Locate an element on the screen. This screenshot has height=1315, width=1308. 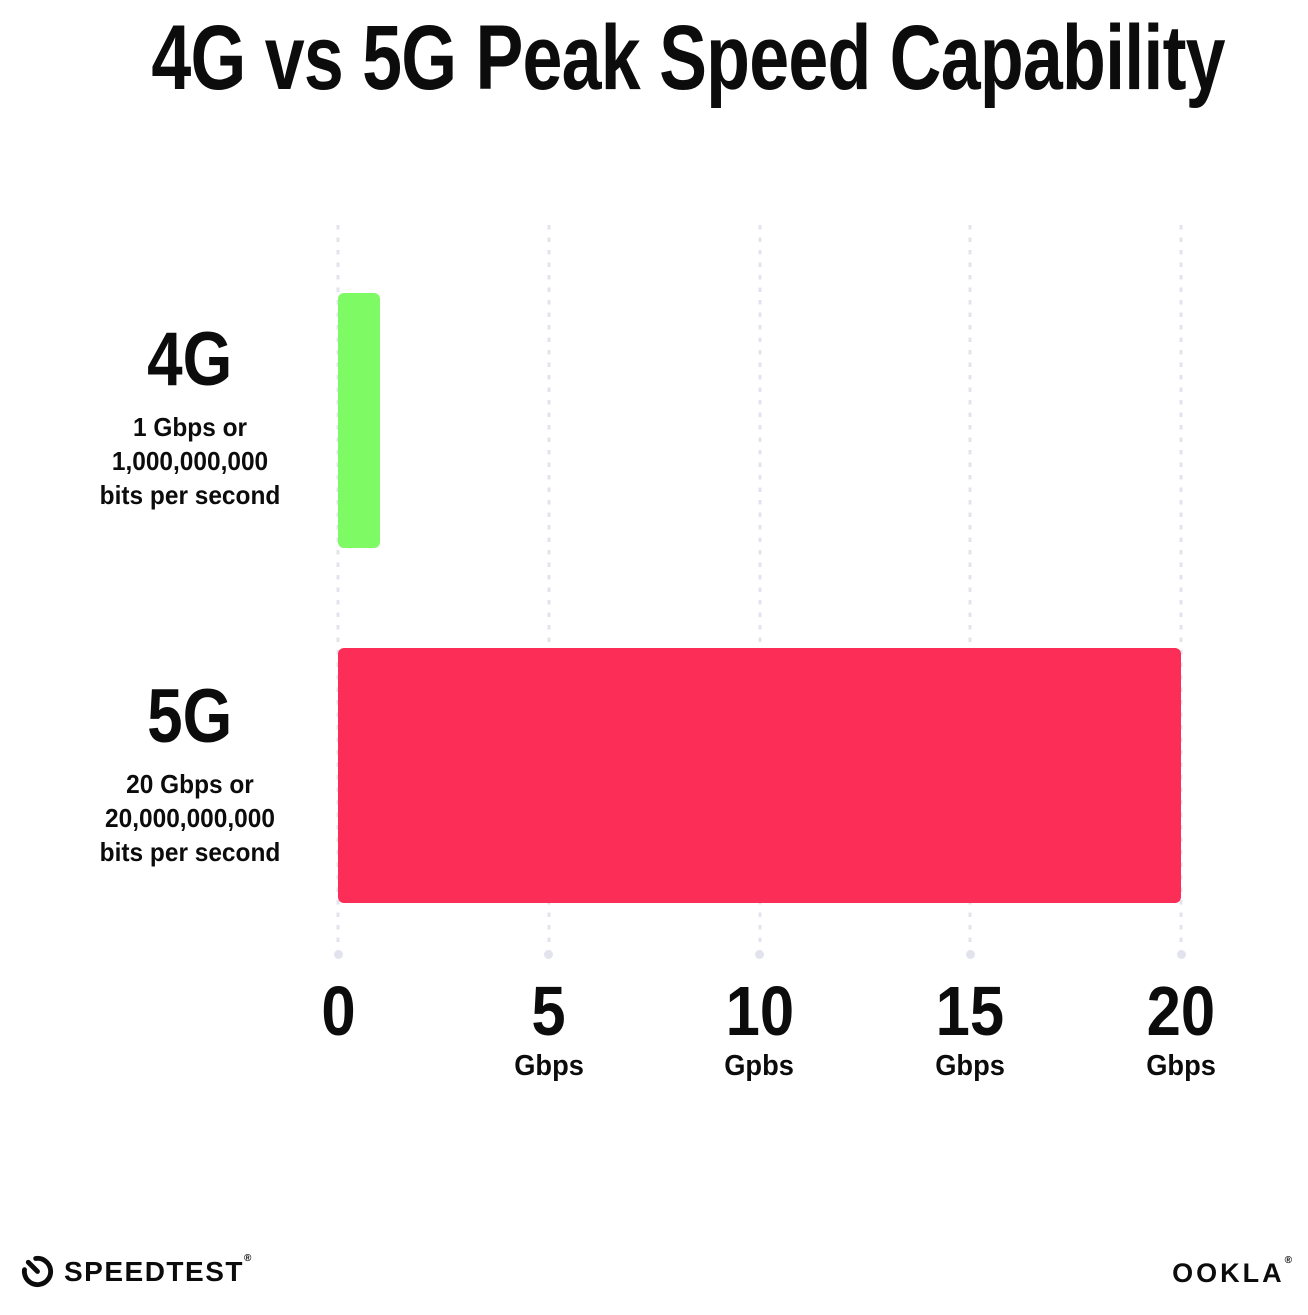
x-tick-5-number: 5 is located at coordinates (548, 1011).